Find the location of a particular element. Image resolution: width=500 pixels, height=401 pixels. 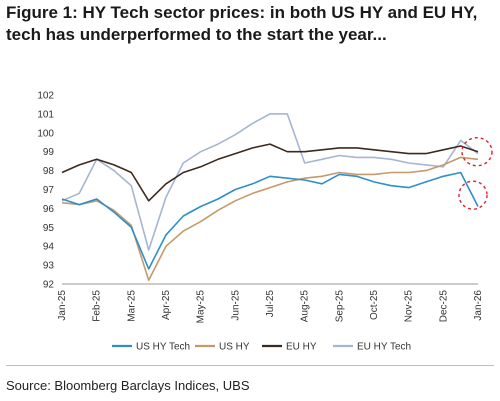

y-axis: 92 93 94 95 96 97 98 99 100 101 102 is located at coordinates (45, 191).